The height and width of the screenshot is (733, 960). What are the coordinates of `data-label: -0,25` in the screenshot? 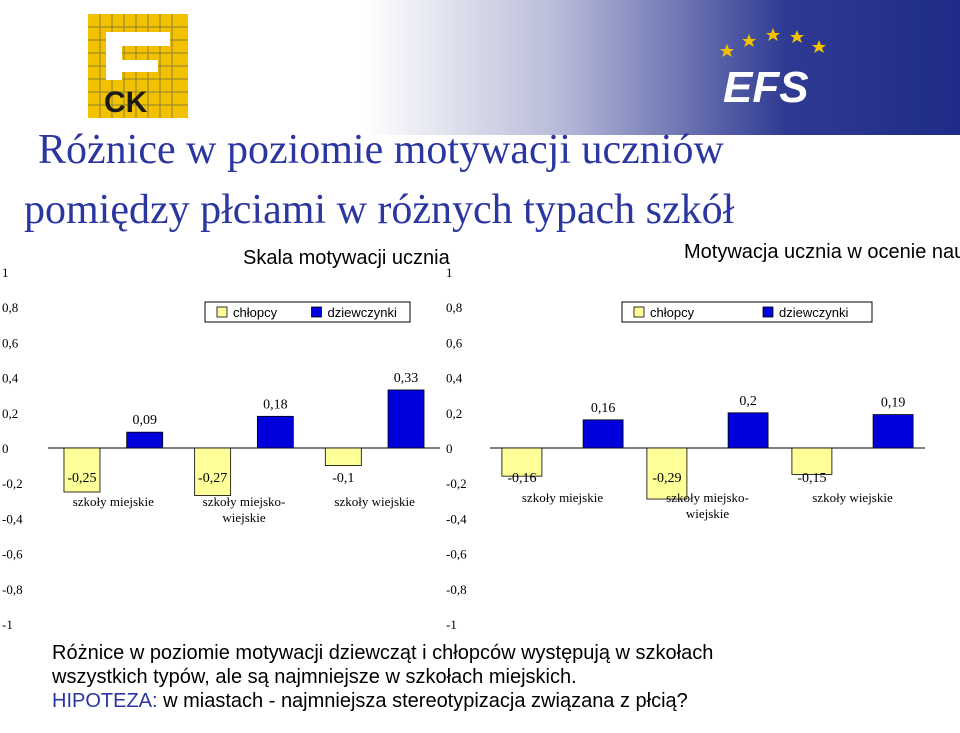 It's located at (81, 478).